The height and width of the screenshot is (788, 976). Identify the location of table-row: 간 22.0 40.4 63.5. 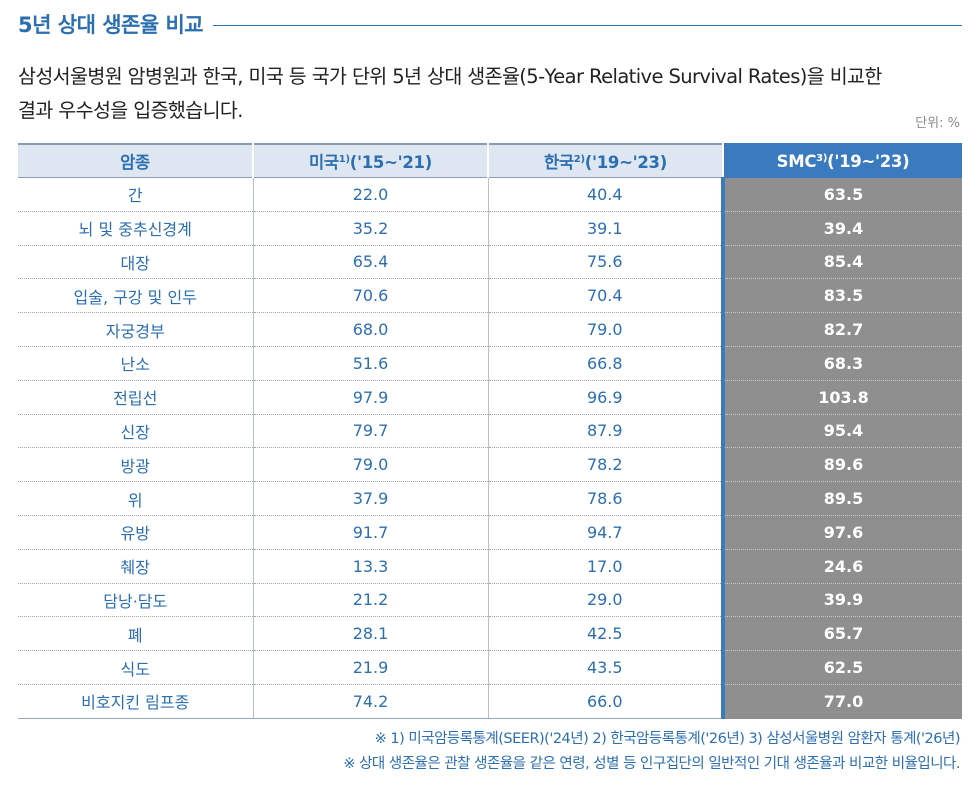
(490, 194).